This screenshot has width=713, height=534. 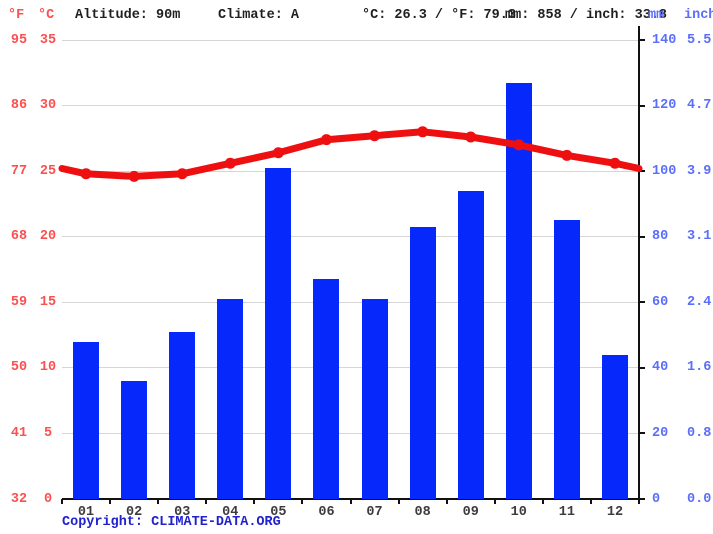 What do you see at coordinates (48, 40) in the screenshot?
I see `left-axis-label-celsius: 35` at bounding box center [48, 40].